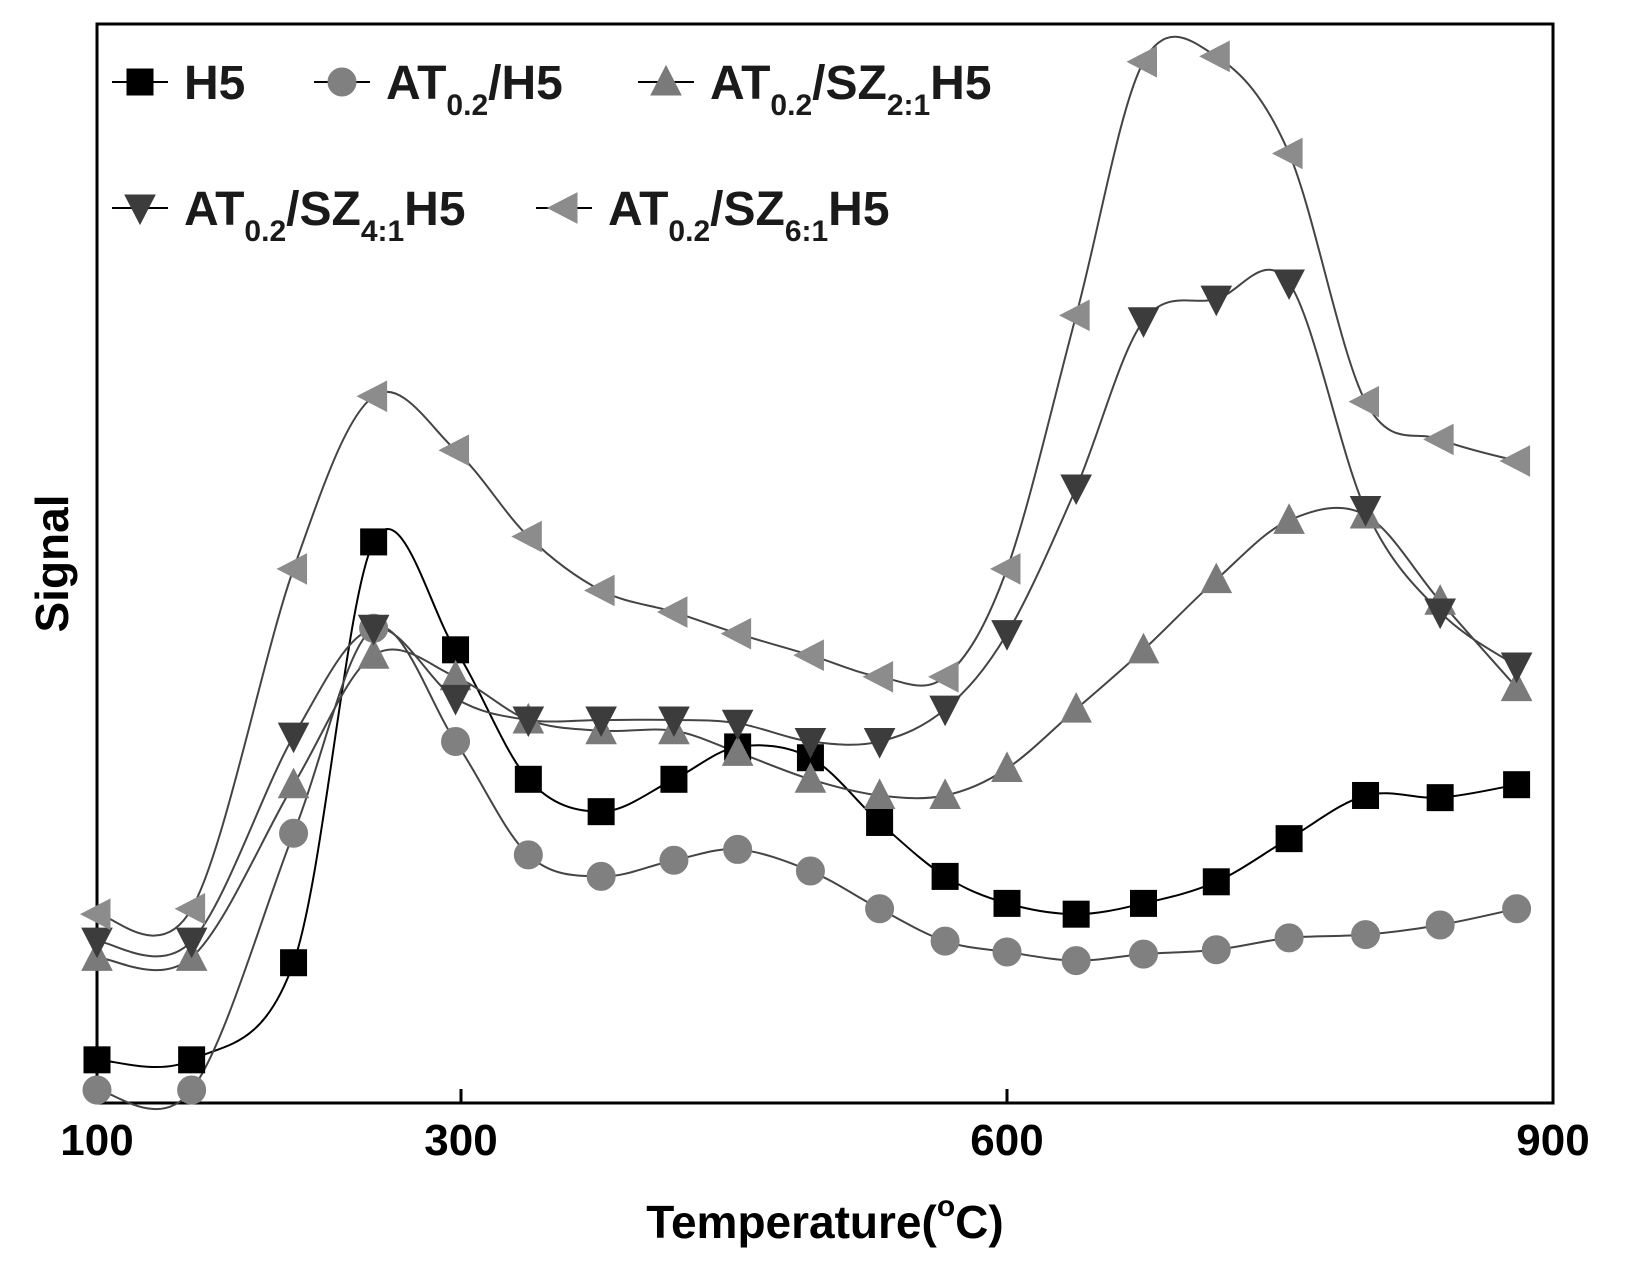 This screenshot has width=1631, height=1287. What do you see at coordinates (460, 1140) in the screenshot?
I see `x-tick-label: 300` at bounding box center [460, 1140].